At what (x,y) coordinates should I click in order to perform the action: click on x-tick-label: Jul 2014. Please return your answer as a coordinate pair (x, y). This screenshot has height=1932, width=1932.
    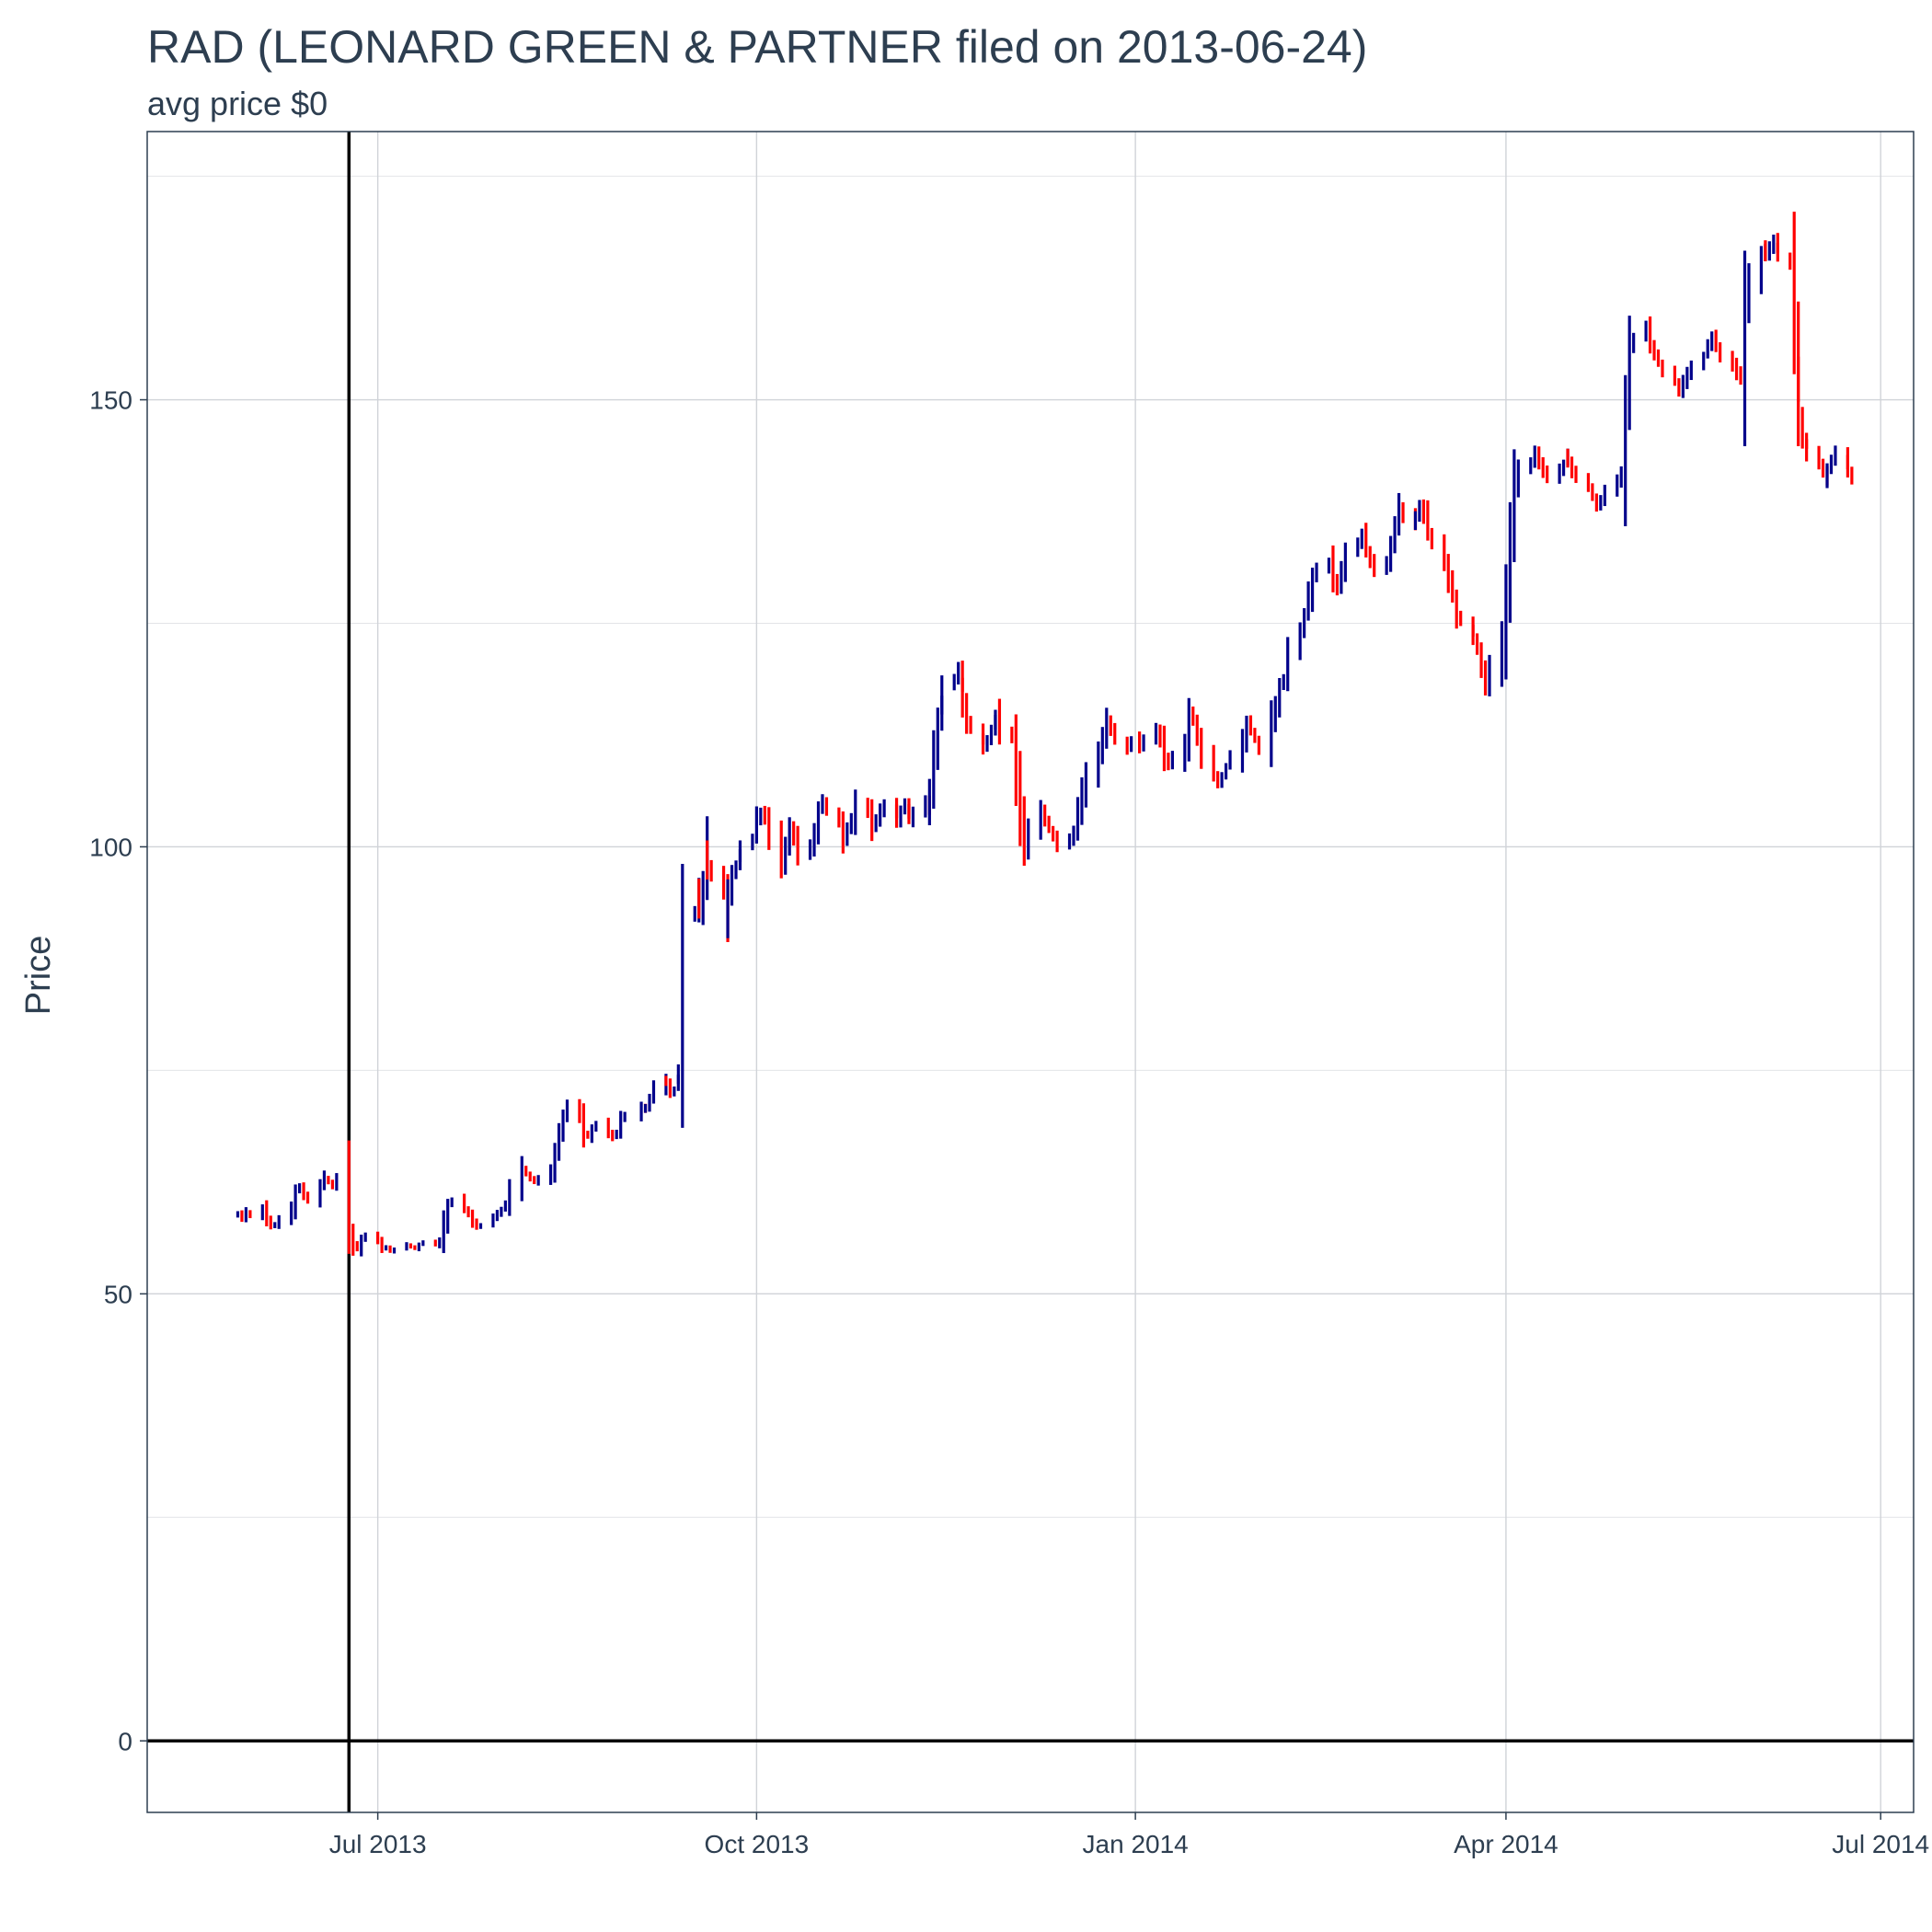
    Looking at the image, I should click on (1880, 1844).